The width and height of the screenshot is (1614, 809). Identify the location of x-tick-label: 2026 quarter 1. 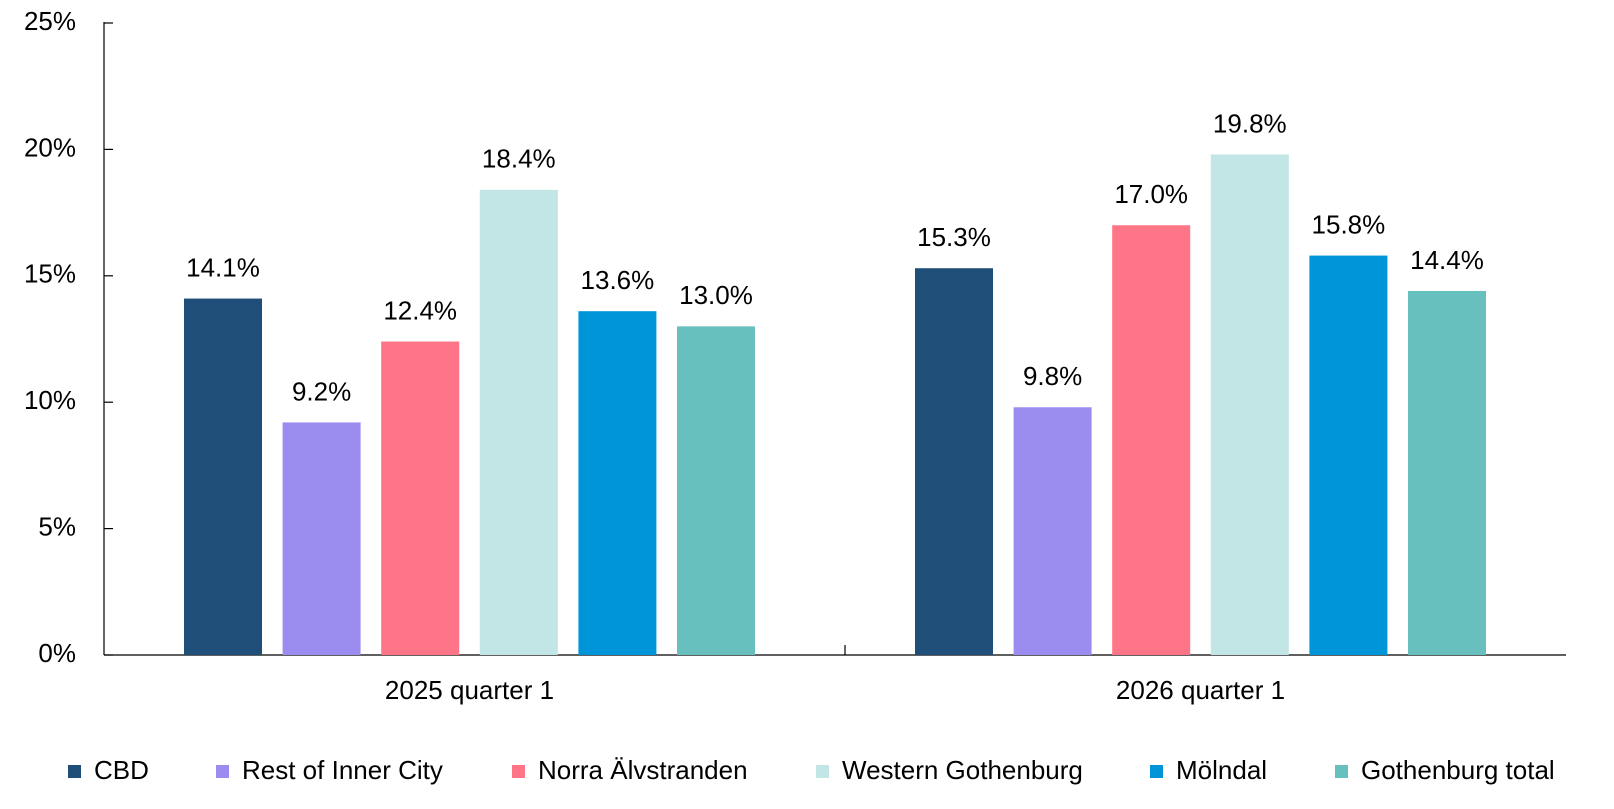
(1200, 690).